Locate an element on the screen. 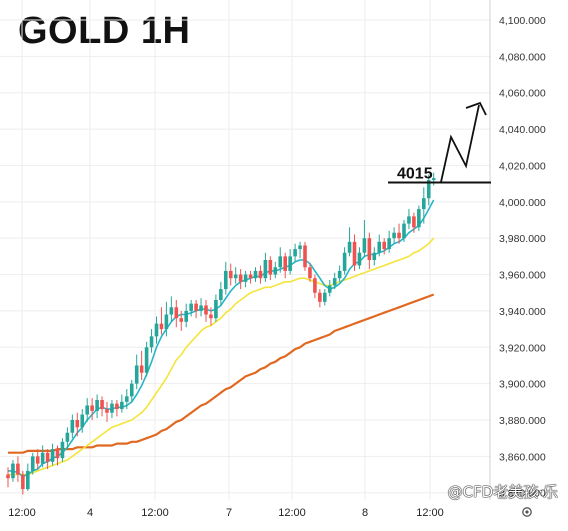 The width and height of the screenshot is (568, 531). y-tick-label: 4,060.000 is located at coordinates (522, 94).